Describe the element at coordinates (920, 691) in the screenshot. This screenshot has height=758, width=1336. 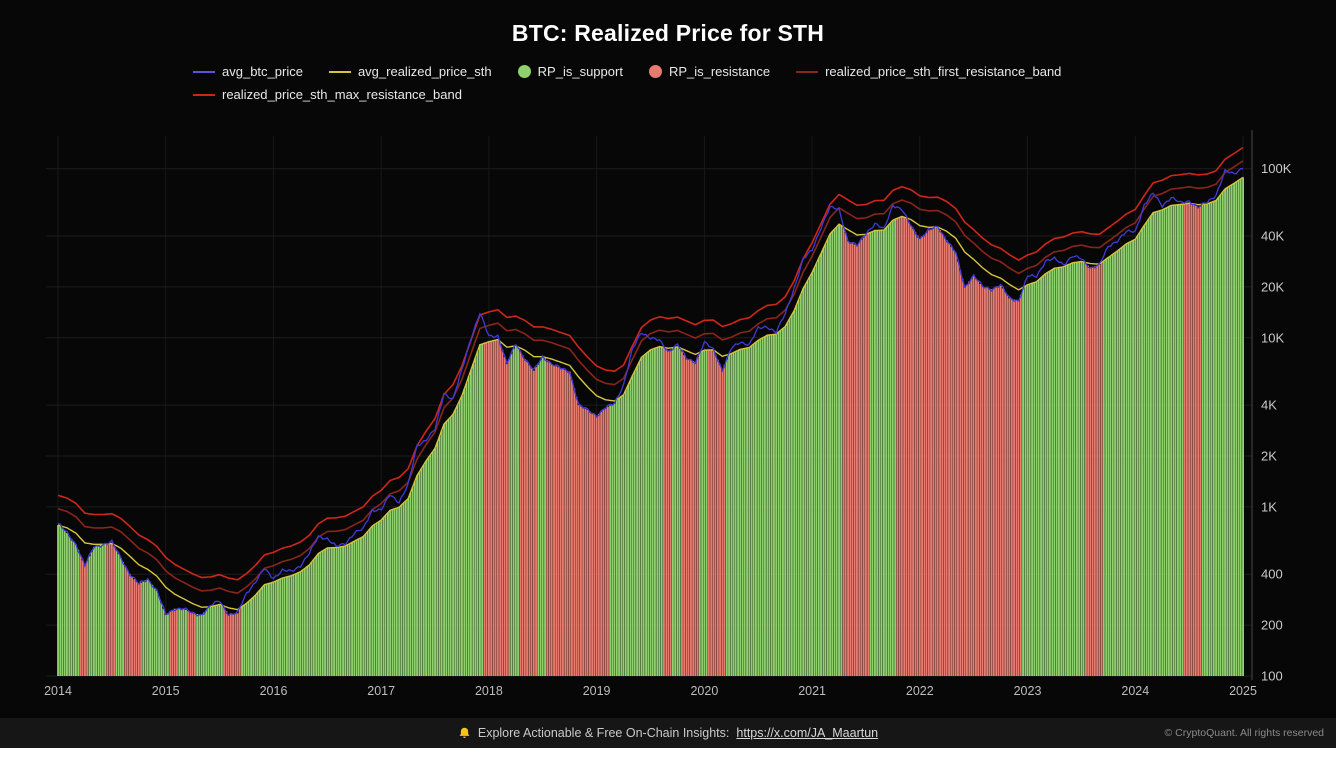
I see `svg-text: 2022` at that location.